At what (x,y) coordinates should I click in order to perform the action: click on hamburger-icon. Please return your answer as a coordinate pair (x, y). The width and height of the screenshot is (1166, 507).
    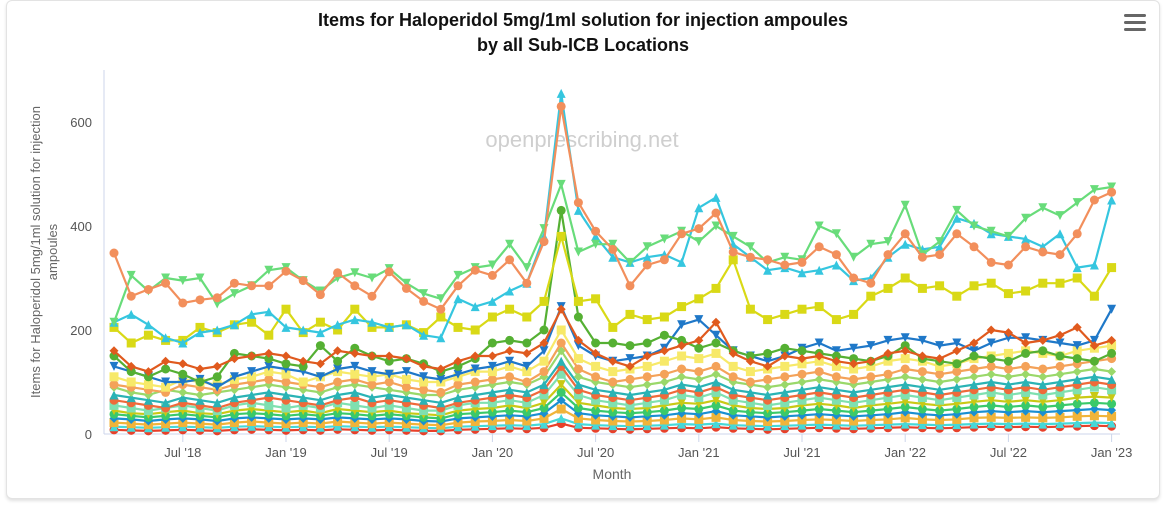
    Looking at the image, I should click on (1135, 23).